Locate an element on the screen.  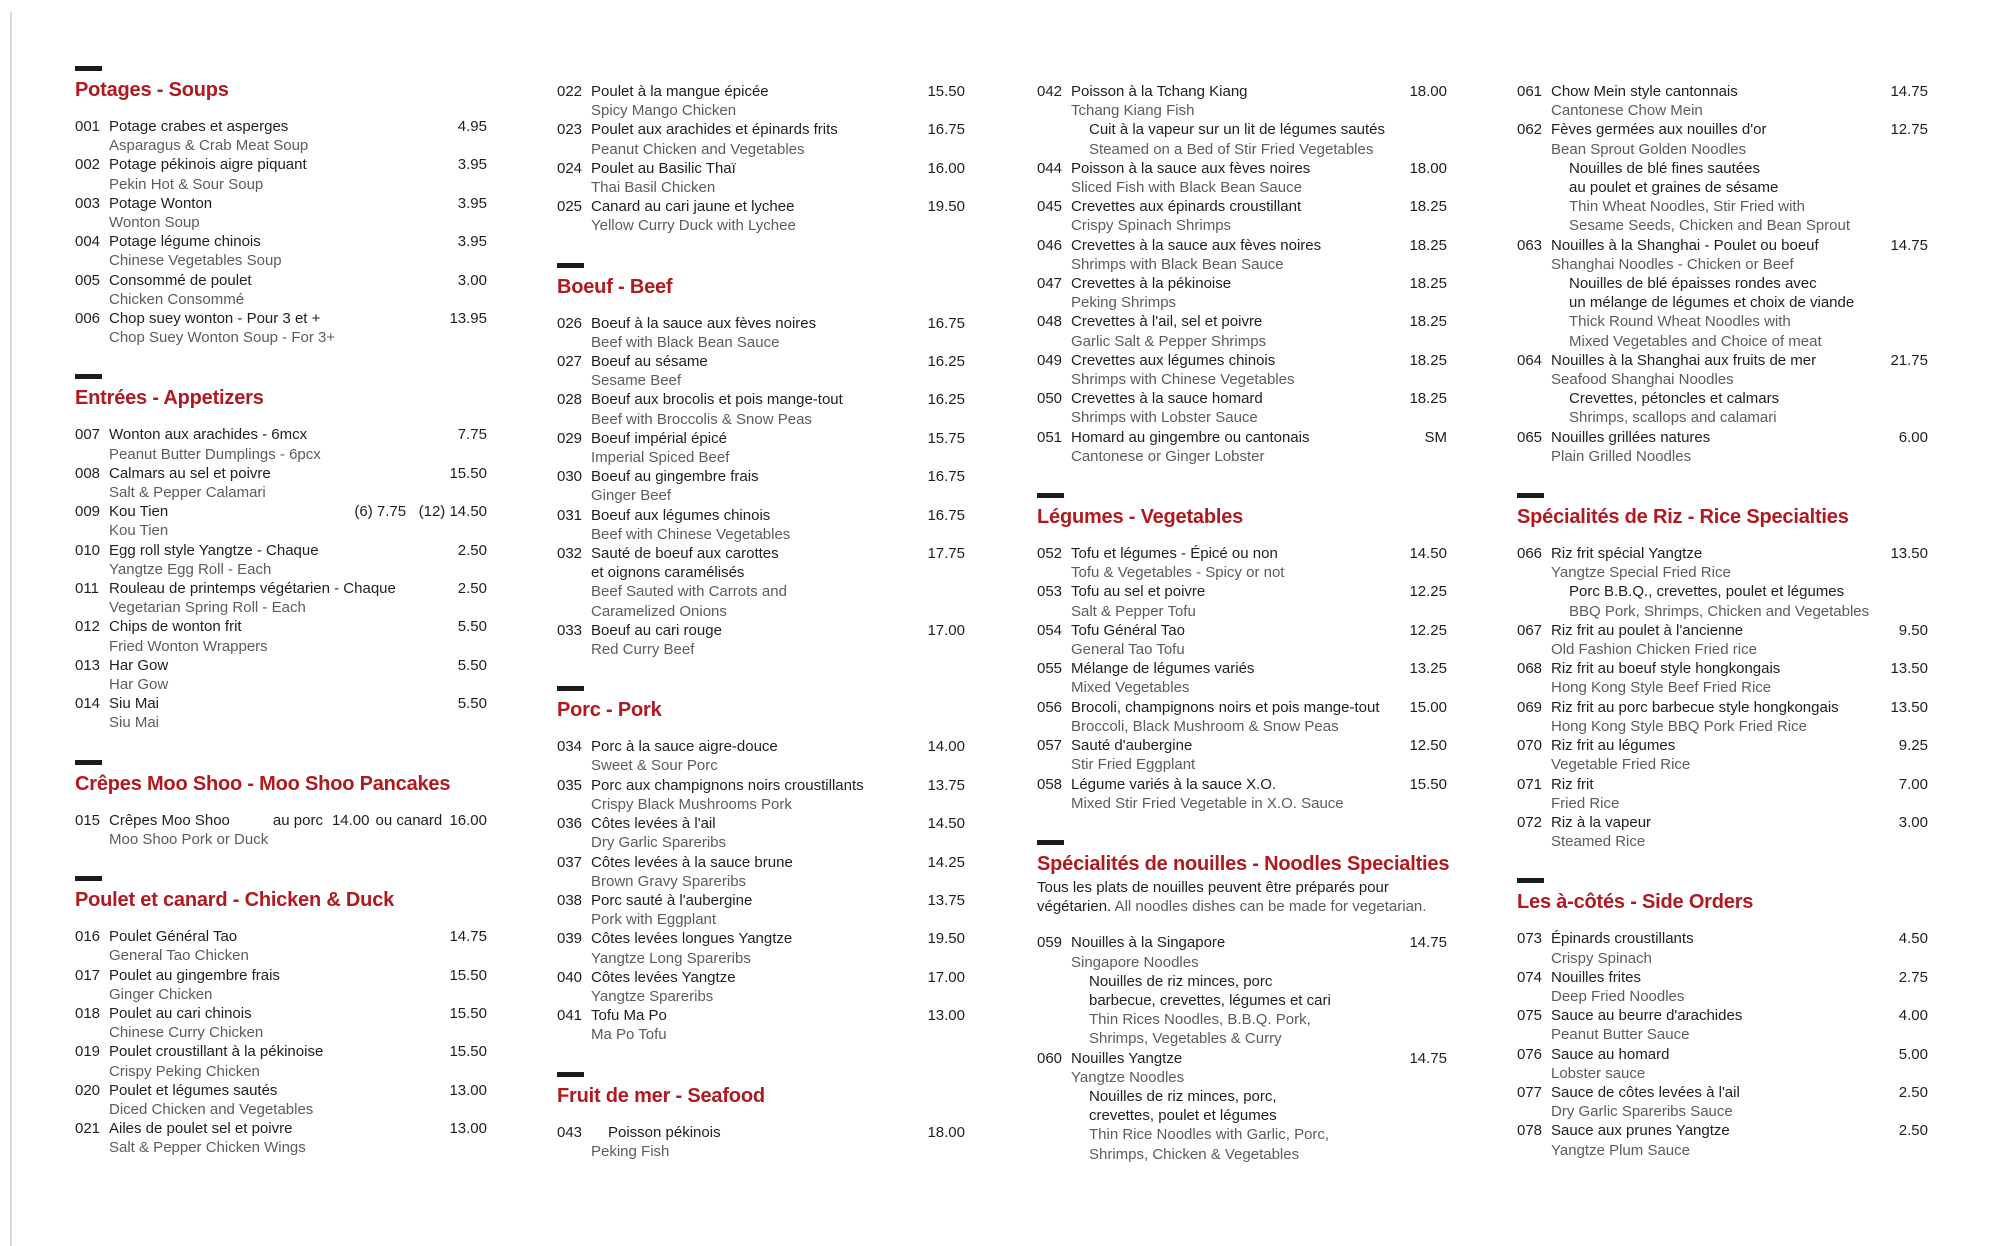
menu-item-main: 058 Légume variés à la sauce X.O. 15.50 is located at coordinates (1242, 784).